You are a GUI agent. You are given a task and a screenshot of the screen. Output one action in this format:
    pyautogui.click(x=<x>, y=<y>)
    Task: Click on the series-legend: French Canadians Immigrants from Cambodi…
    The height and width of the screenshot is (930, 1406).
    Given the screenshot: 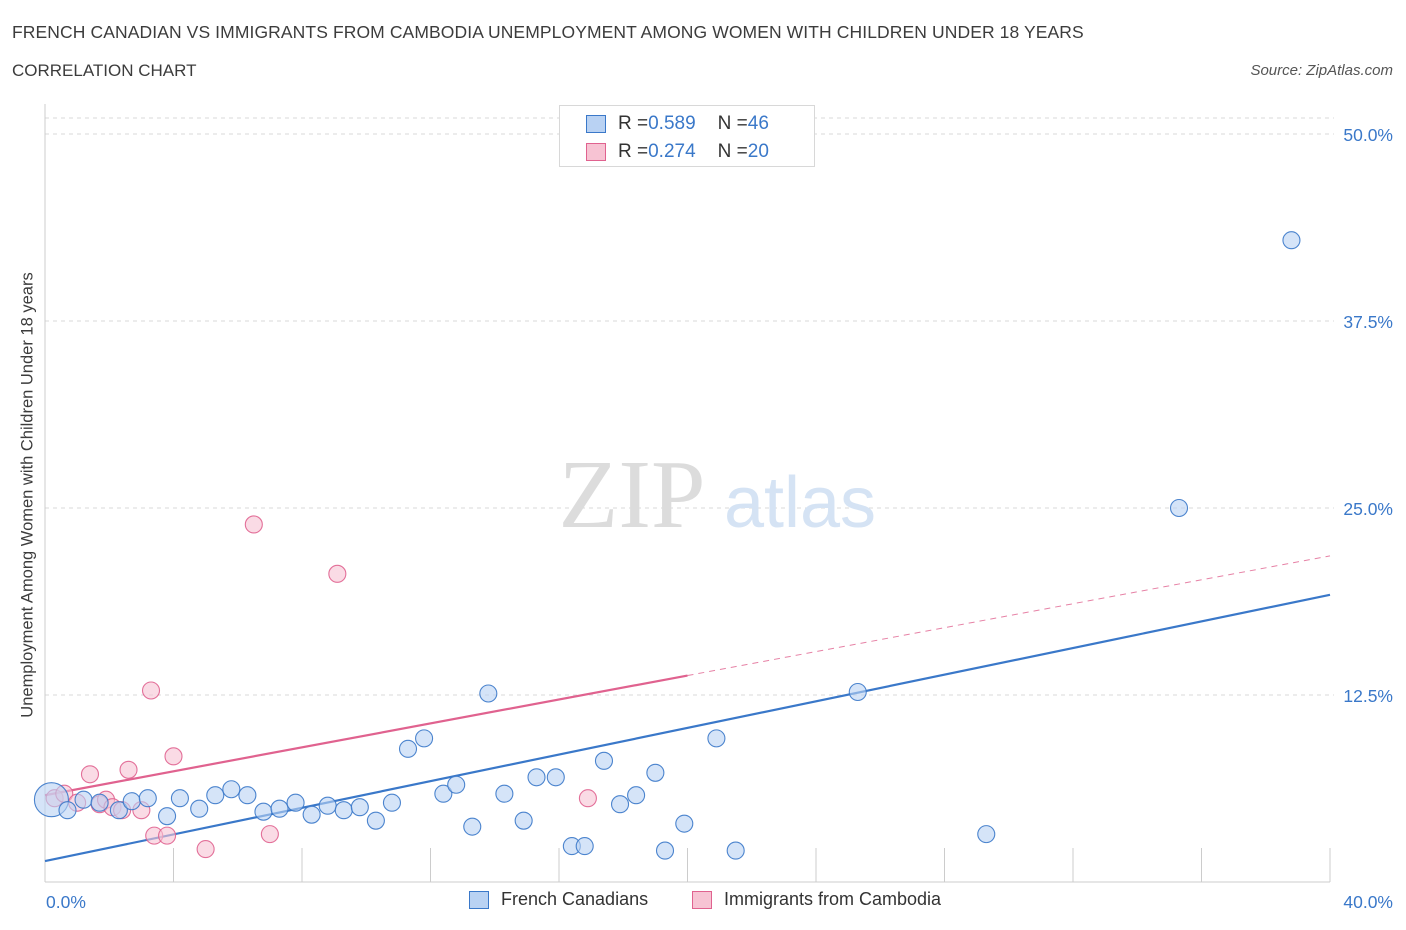 What is the action you would take?
    pyautogui.click(x=703, y=902)
    